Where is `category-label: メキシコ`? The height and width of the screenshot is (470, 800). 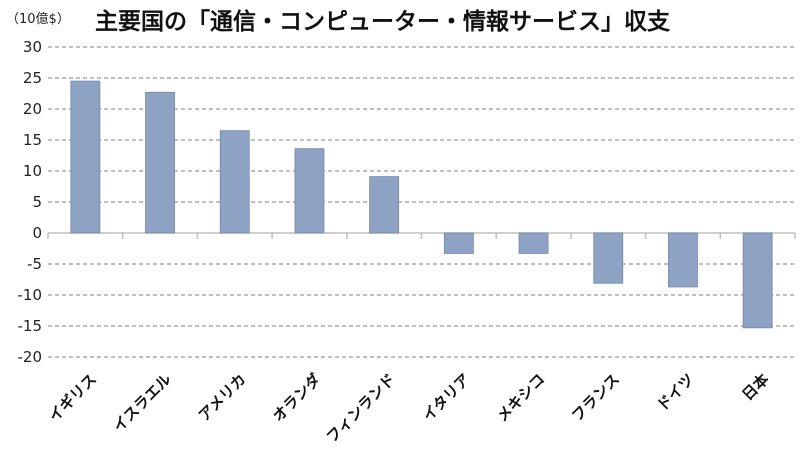 category-label: メキシコ is located at coordinates (520, 397).